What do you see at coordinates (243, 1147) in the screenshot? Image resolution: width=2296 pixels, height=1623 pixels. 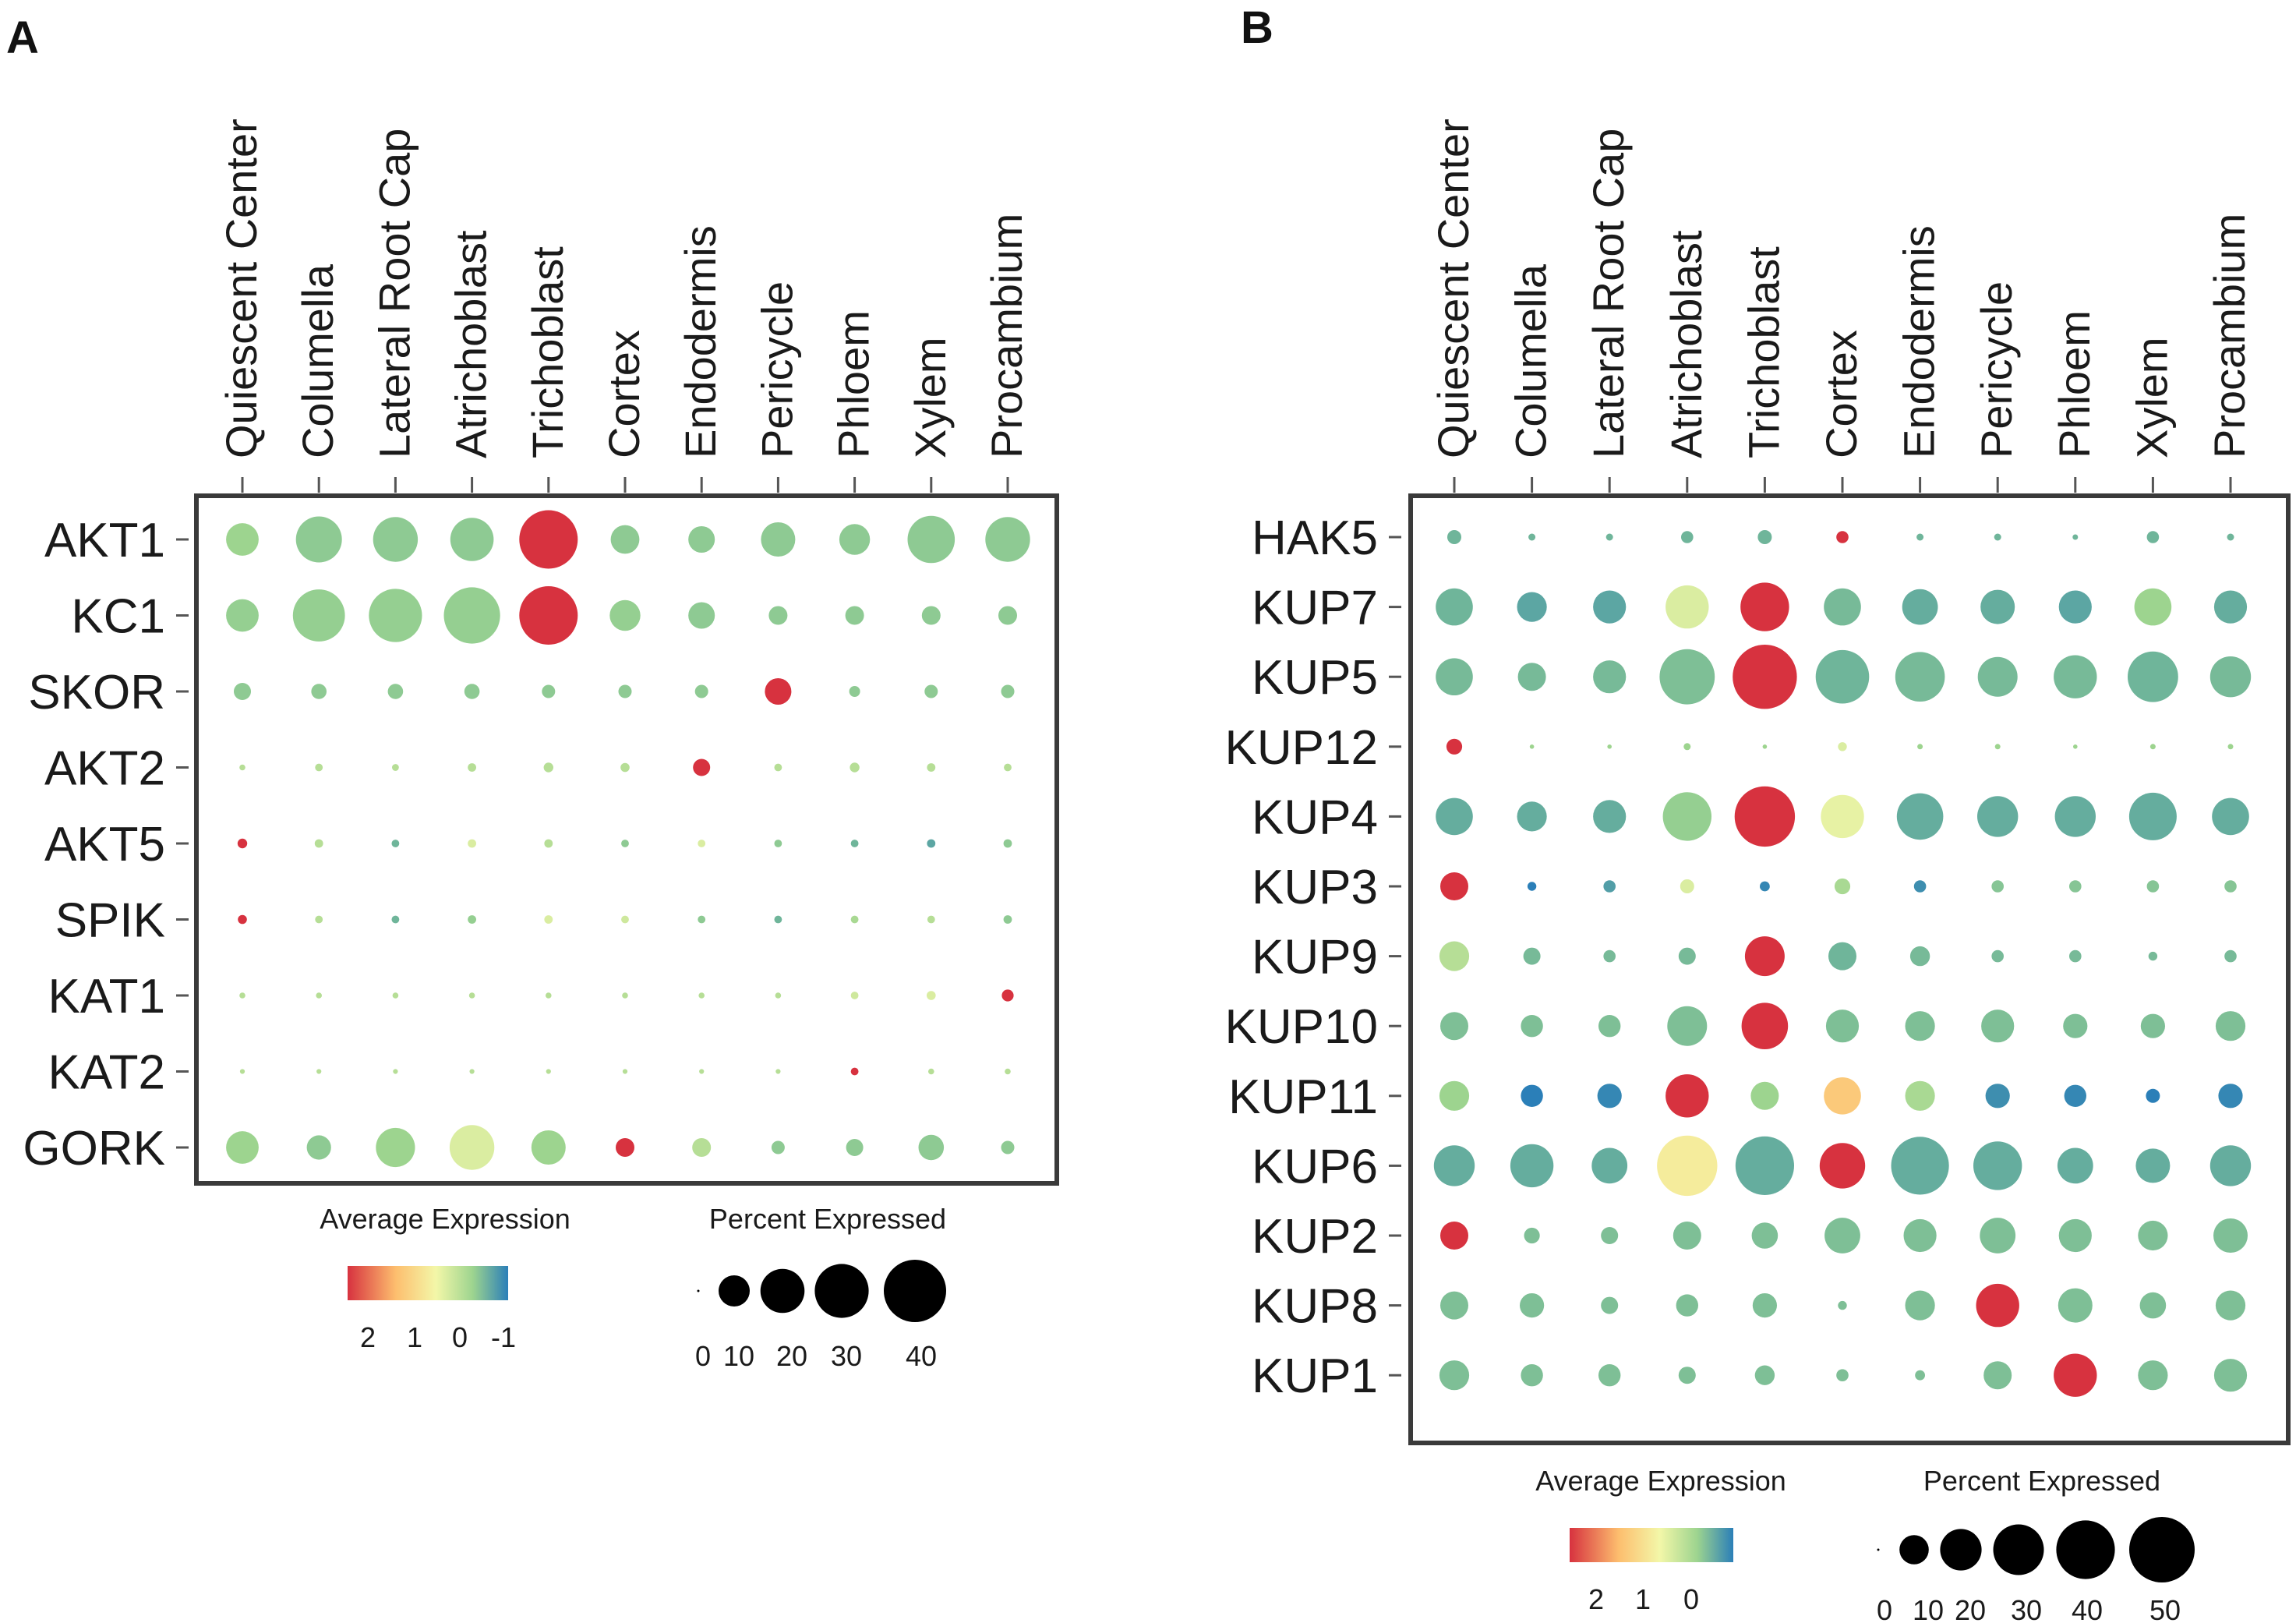 I see `dot-gork` at bounding box center [243, 1147].